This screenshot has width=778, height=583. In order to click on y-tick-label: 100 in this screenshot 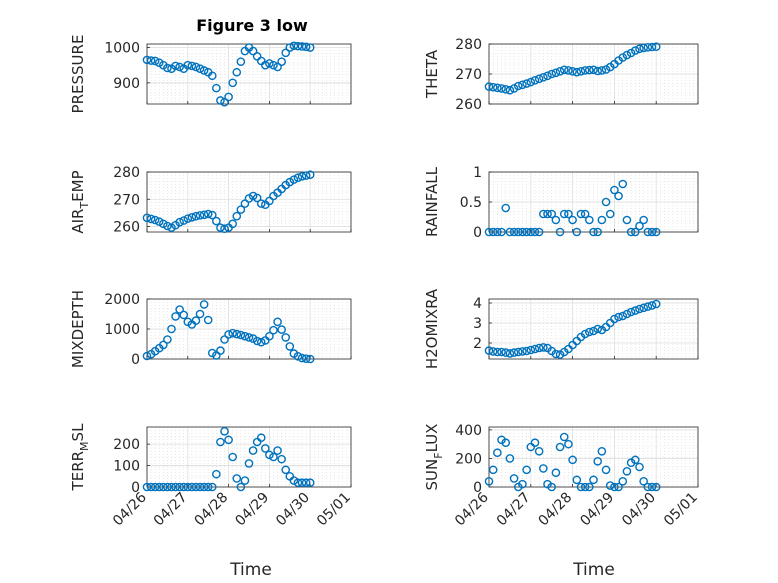, I will do `click(126, 467)`.